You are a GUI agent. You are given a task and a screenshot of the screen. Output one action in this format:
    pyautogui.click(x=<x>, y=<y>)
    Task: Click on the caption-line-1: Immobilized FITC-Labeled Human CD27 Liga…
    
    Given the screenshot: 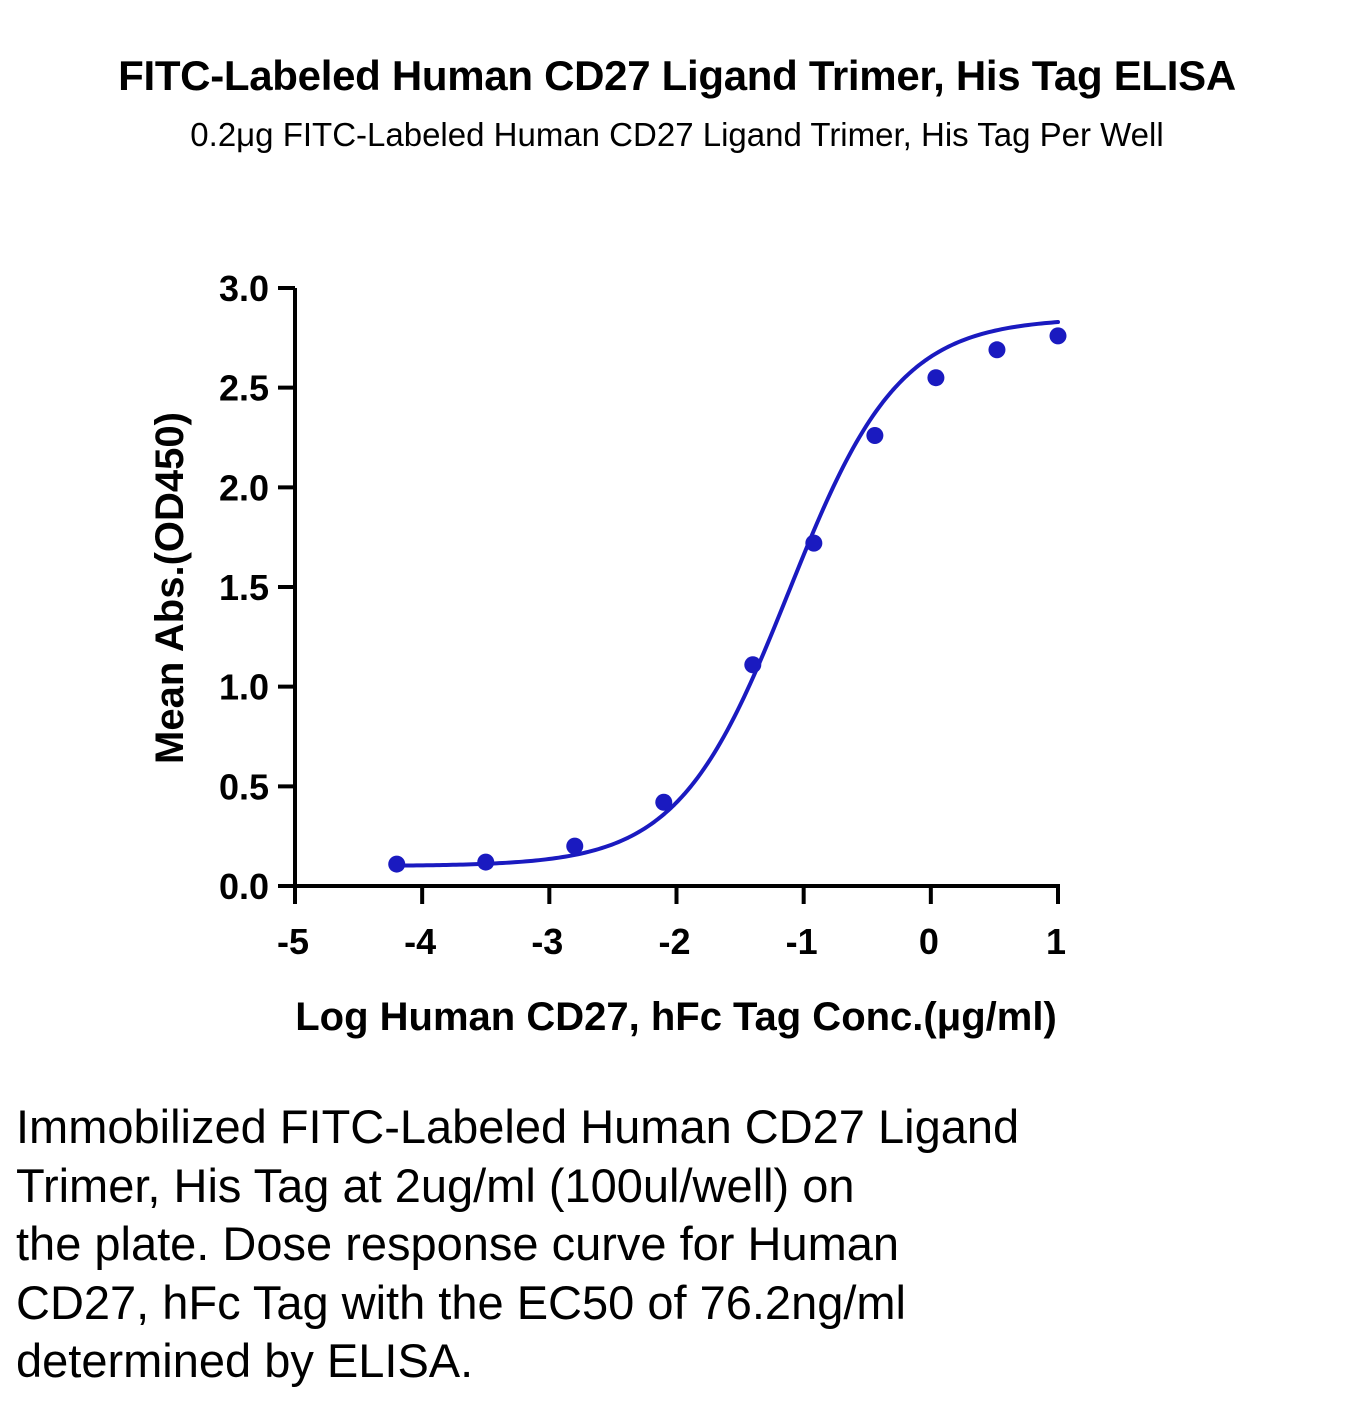 What is the action you would take?
    pyautogui.click(x=518, y=1126)
    